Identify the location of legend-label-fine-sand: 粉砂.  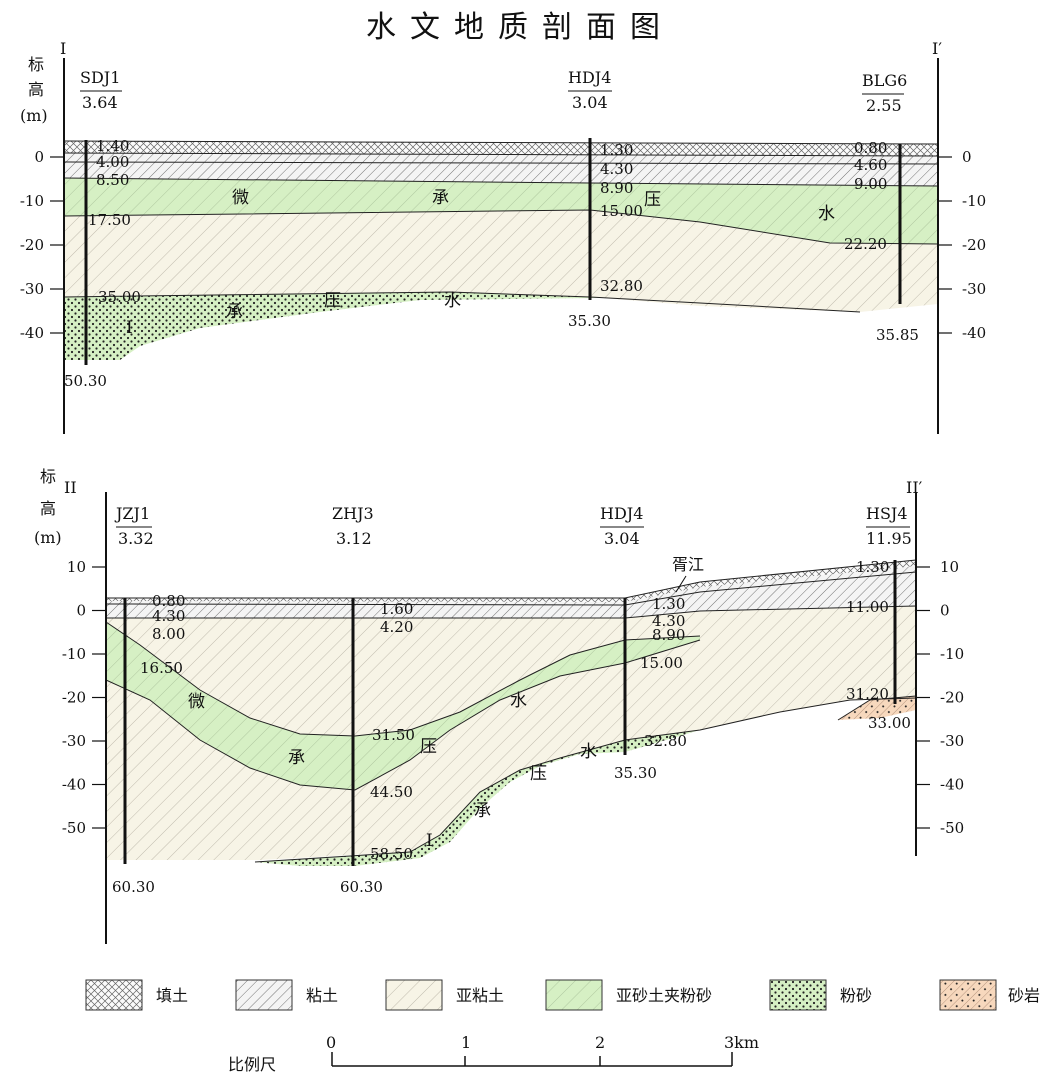
(856, 995).